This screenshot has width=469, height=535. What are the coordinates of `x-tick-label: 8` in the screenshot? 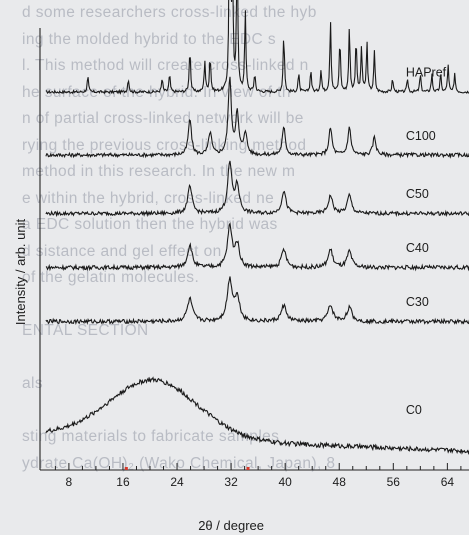 It's located at (69, 482).